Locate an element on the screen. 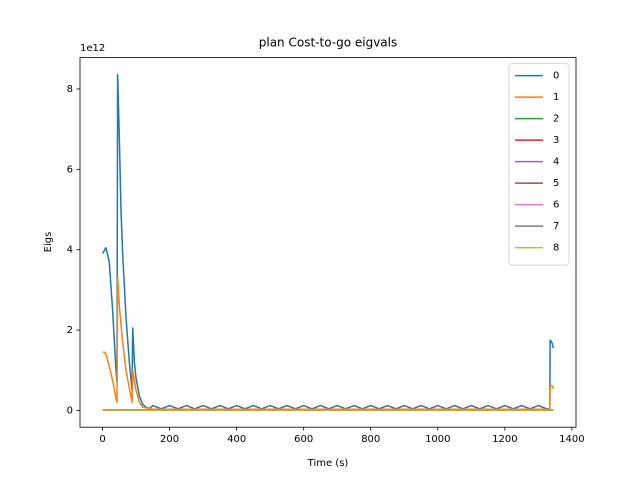 This screenshot has height=480, width=640. legend-label: 3 is located at coordinates (556, 140).